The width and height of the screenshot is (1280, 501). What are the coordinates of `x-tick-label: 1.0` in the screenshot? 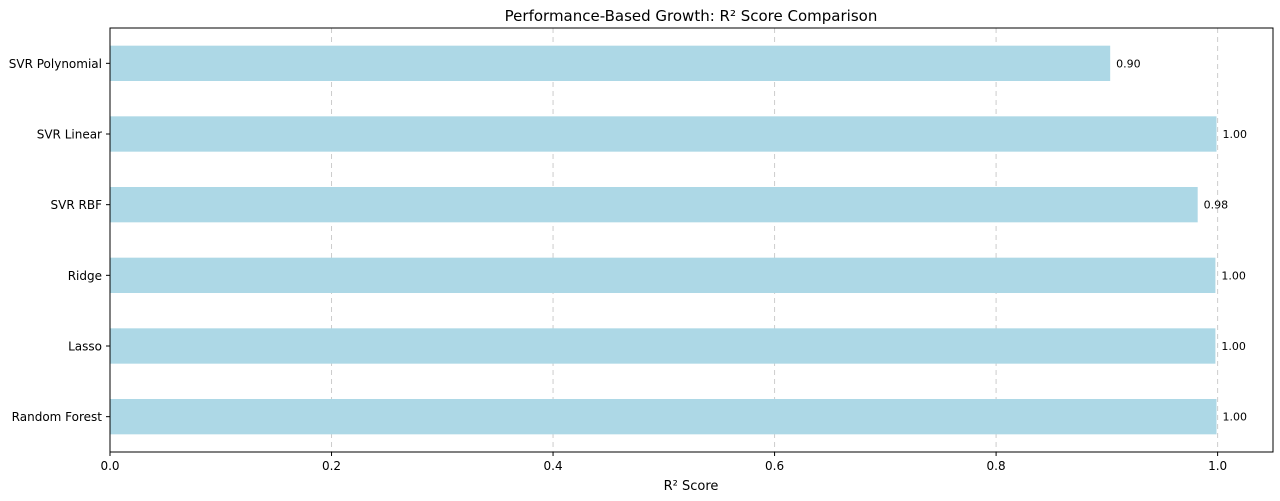 It's located at (1217, 466).